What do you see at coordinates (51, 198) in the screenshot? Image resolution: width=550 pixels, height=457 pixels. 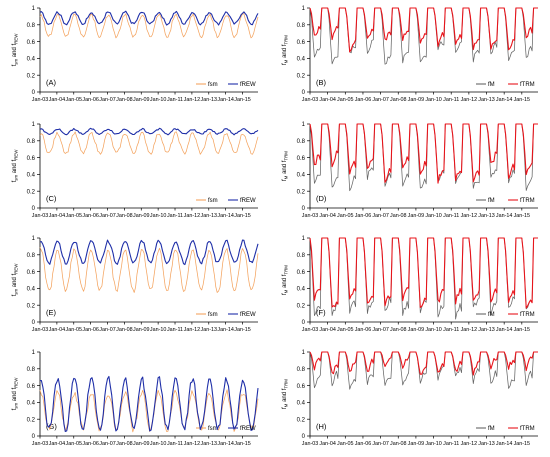 I see `panel-label: (C)` at bounding box center [51, 198].